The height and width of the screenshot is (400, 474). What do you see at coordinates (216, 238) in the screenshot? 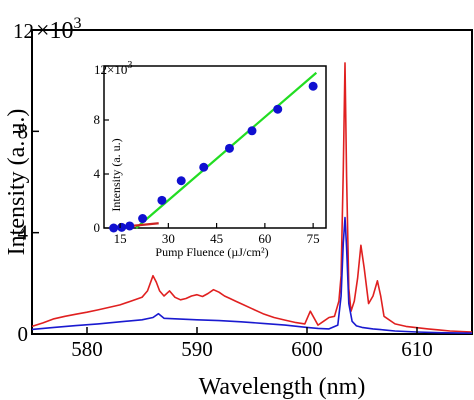
I see `inset-x-tick-label: 45` at bounding box center [216, 238].